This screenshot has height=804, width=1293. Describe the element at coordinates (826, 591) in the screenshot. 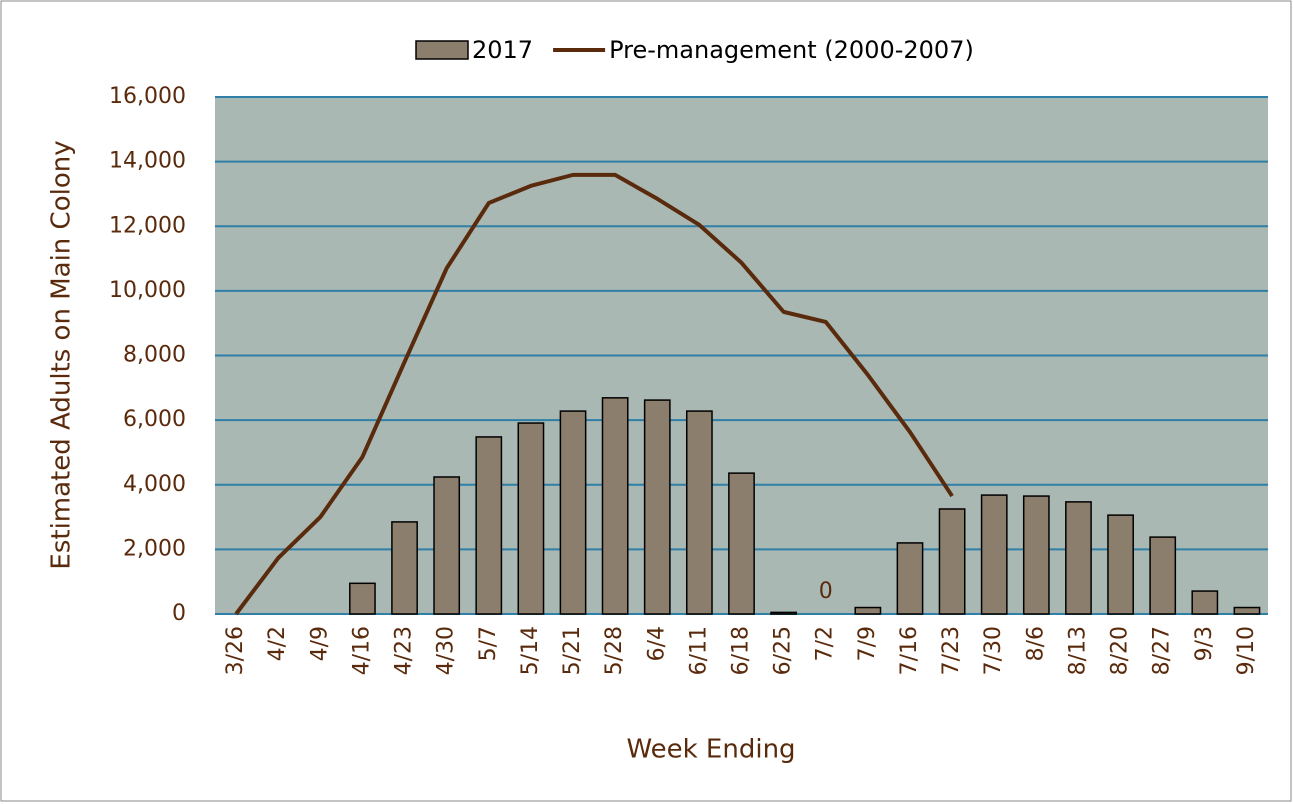

I see `data-label: 0` at that location.